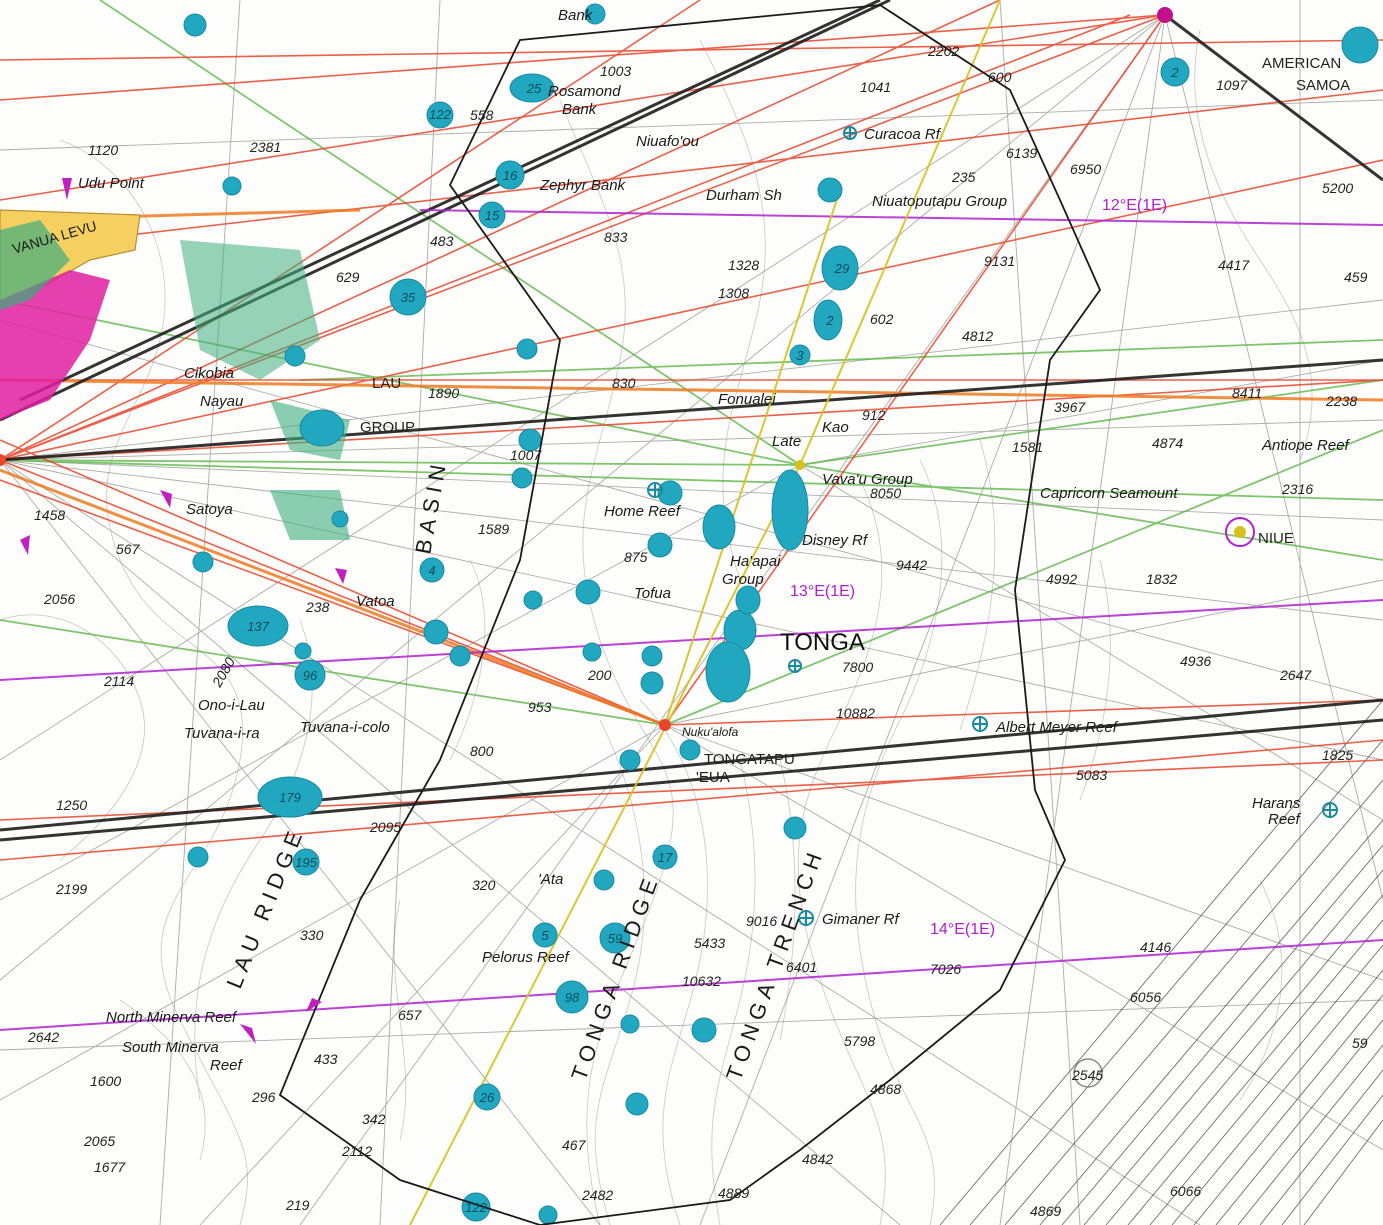 The width and height of the screenshot is (1383, 1225). Describe the element at coordinates (290, 797) in the screenshot. I see `shoal-depth: 179` at that location.